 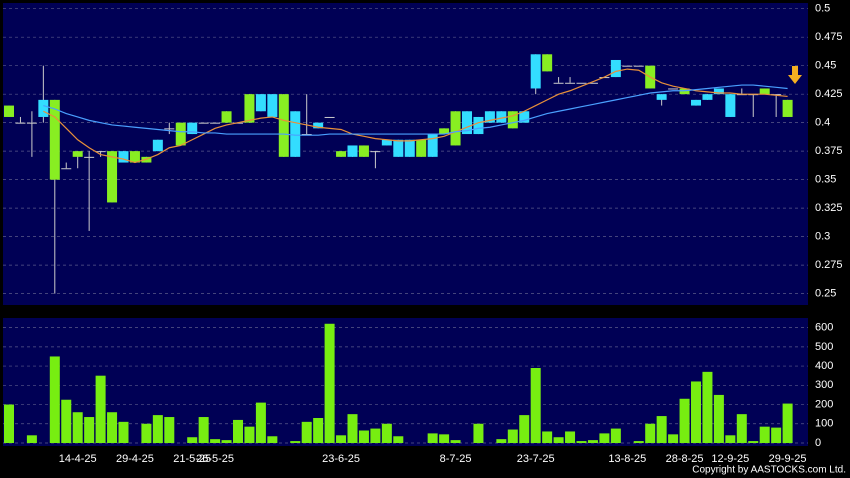 I want to click on copyright: Copyright by AASTOCKS.com Ltd., so click(x=769, y=470).